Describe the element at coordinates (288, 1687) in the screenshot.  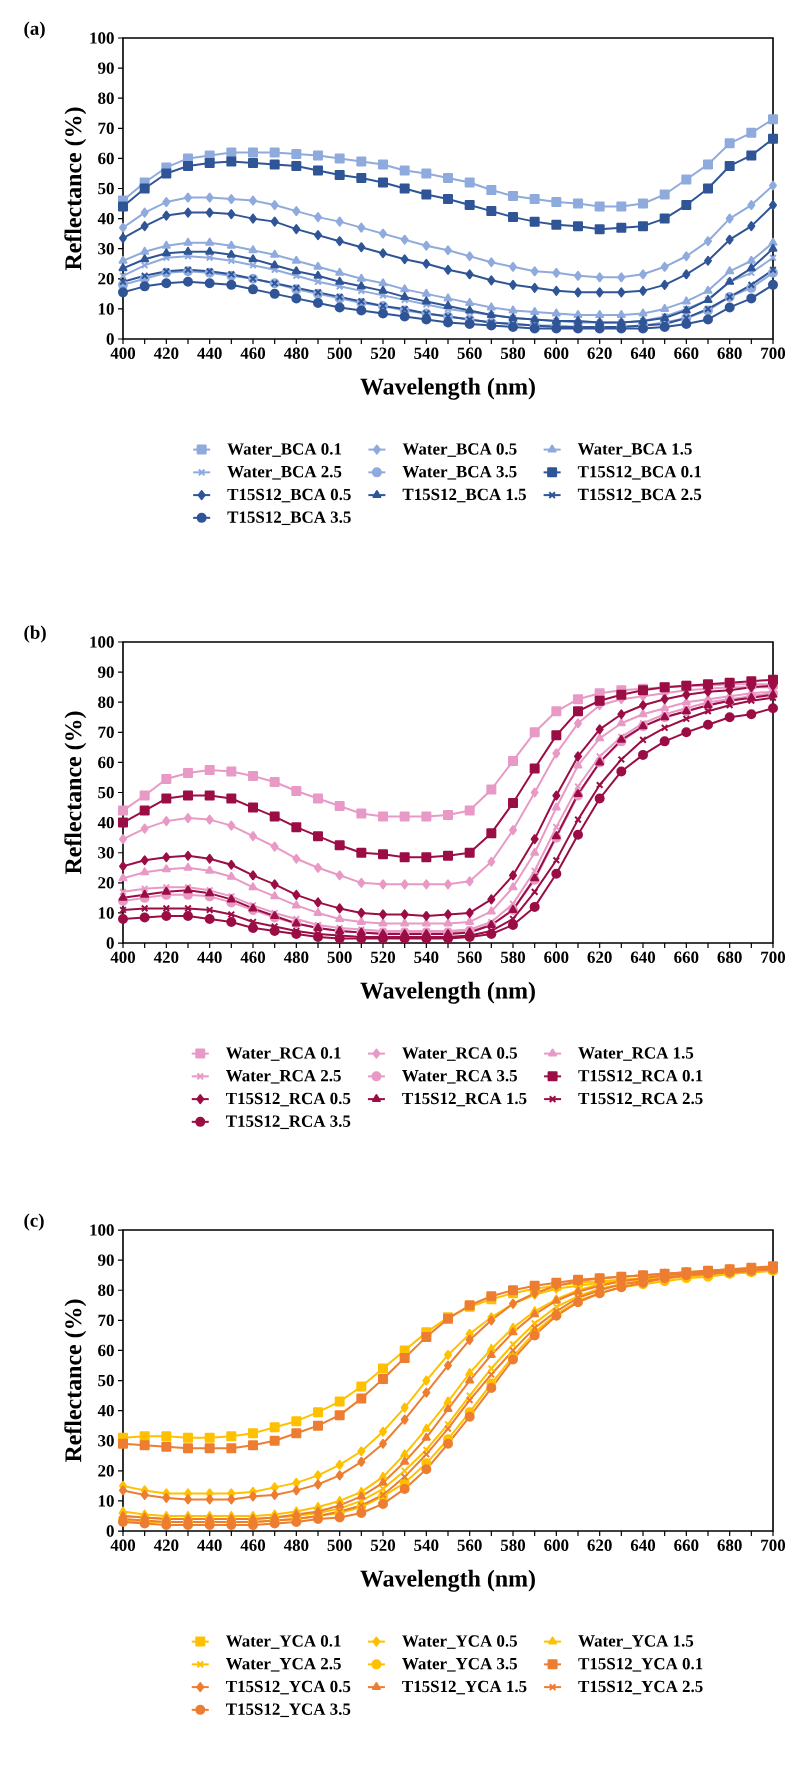
I see `legend-label: T15S12_YCA 0.5` at that location.